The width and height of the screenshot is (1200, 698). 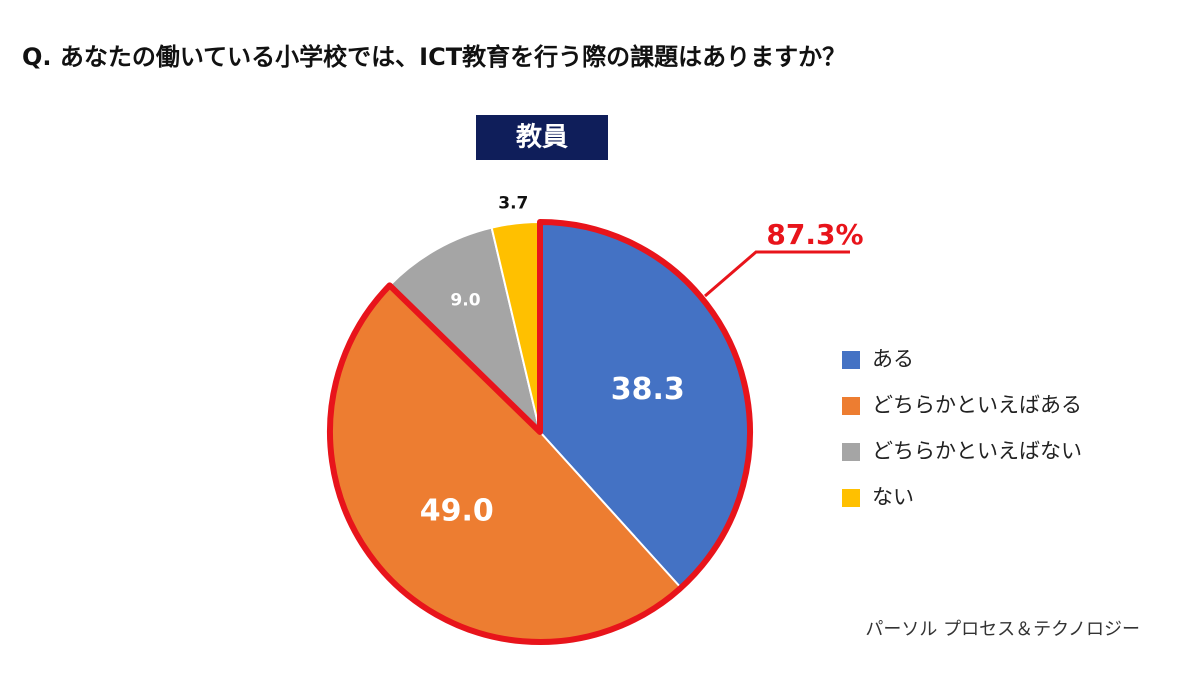 I want to click on source: パーソル プロセス＆テクノロジー, so click(x=1002, y=629).